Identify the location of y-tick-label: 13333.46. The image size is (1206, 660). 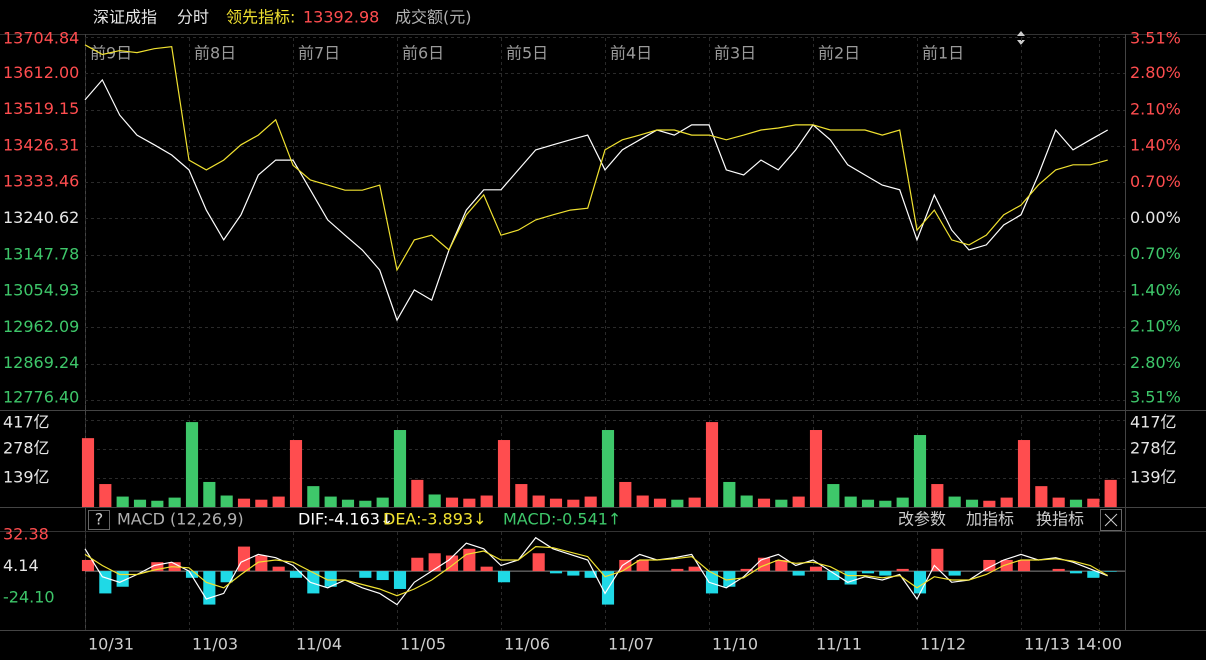
(41, 181).